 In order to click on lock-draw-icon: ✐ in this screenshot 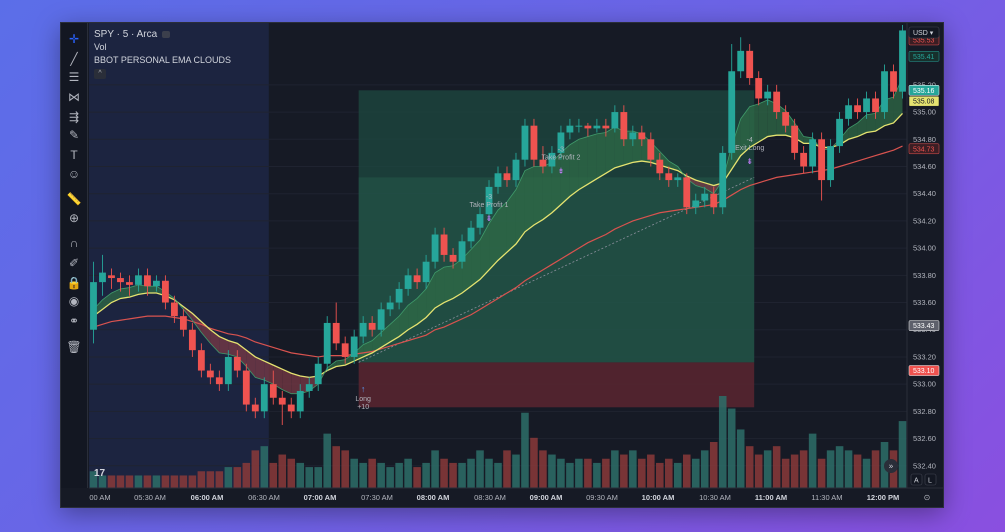, I will do `click(74, 263)`.